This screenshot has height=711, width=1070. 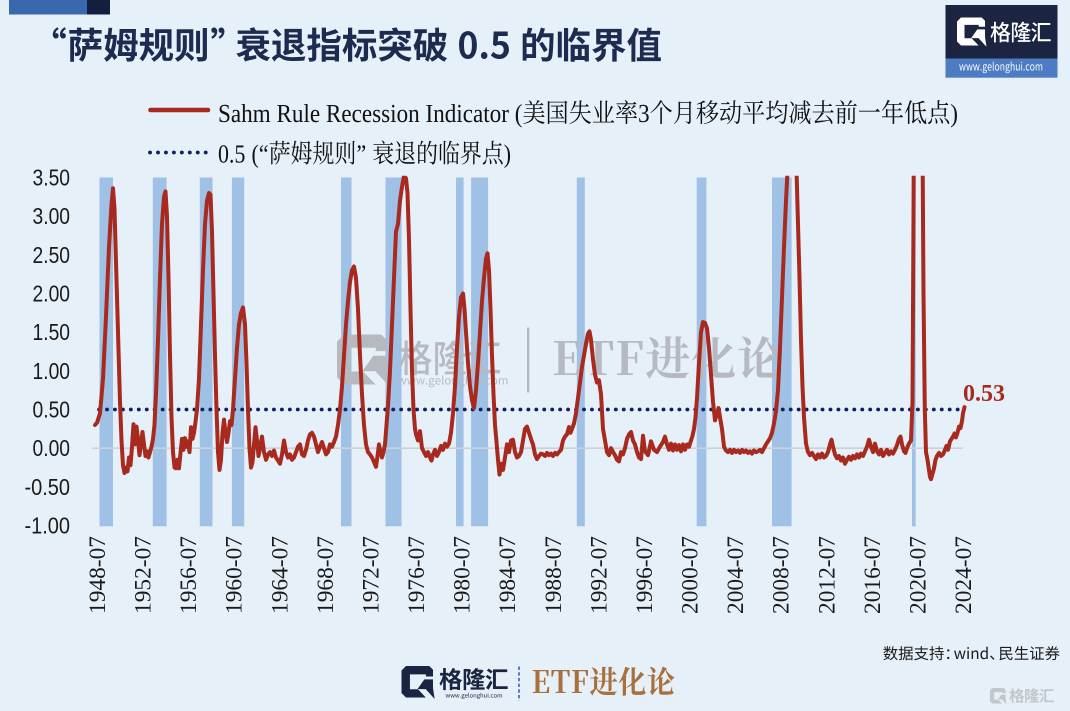 I want to click on svg-text: 1972-07, so click(x=372, y=575).